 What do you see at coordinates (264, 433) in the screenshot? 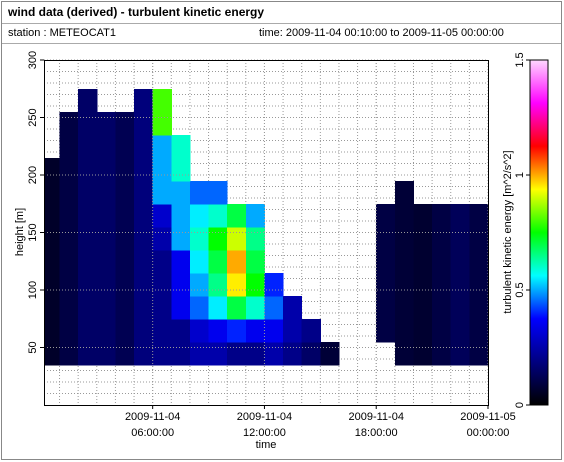
I see `x-tick-label: 12:00:00` at bounding box center [264, 433].